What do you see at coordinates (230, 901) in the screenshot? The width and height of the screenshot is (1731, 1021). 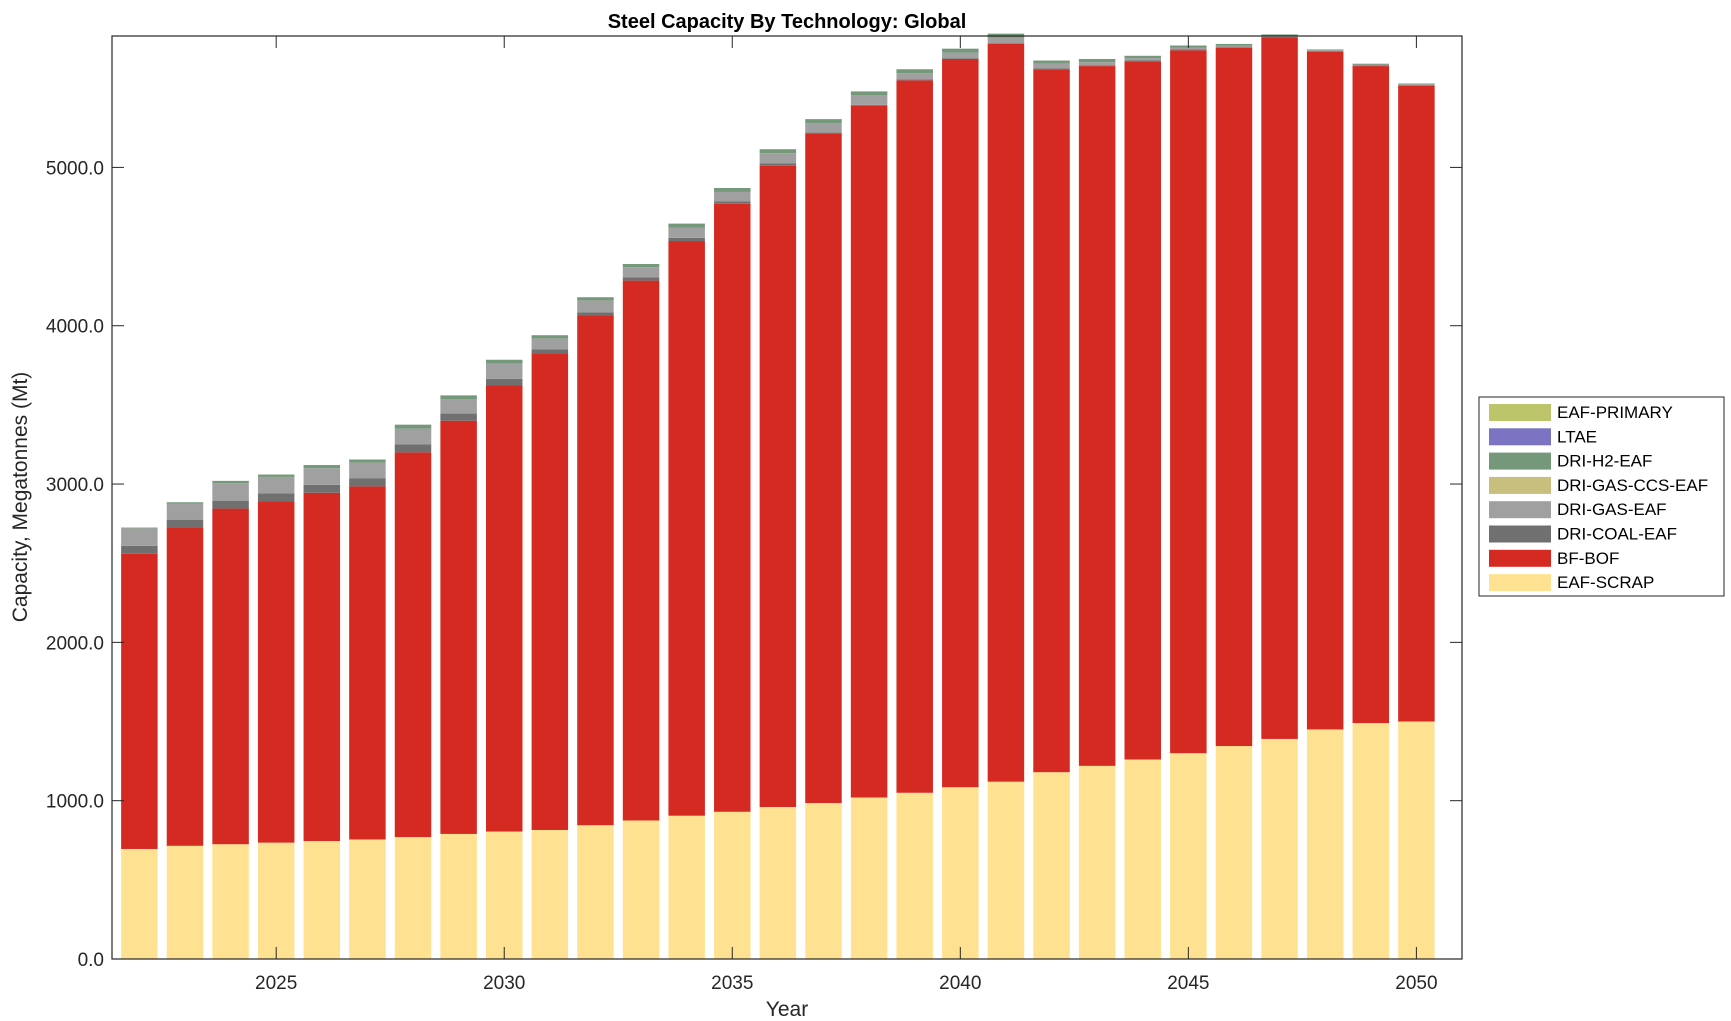 I see `bar-segment-eaf-scrap-2024` at bounding box center [230, 901].